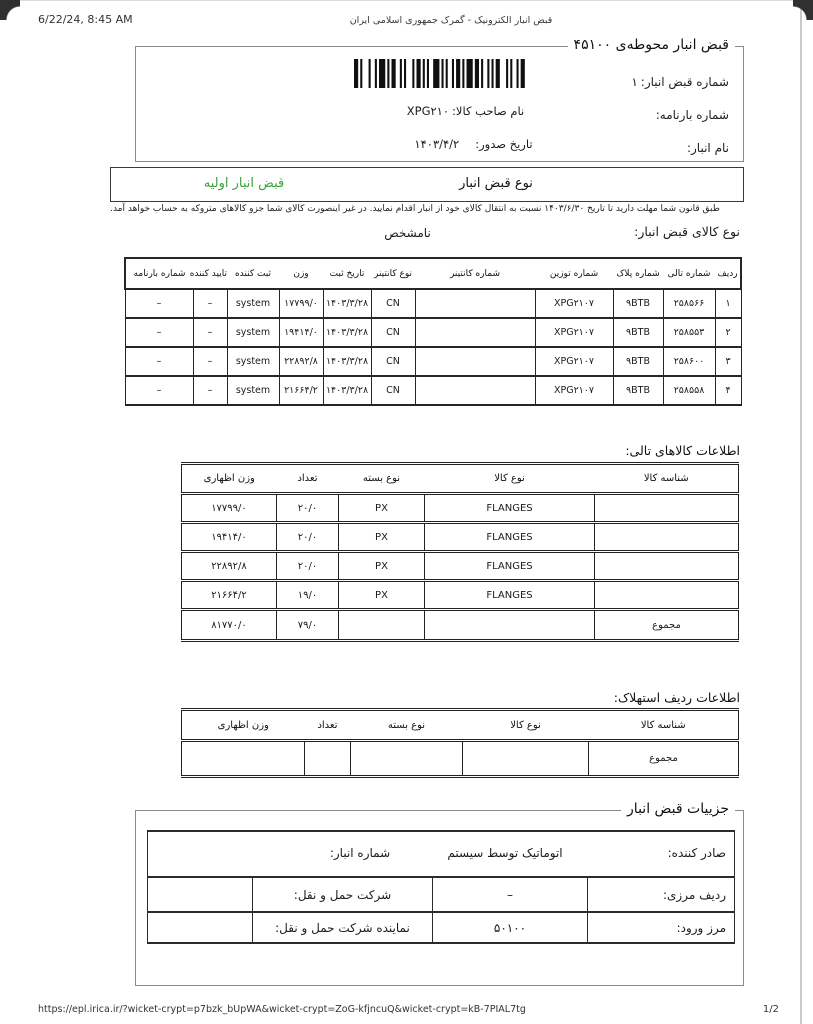 The height and width of the screenshot is (1024, 813). I want to click on details-row-border: ردیف مرزی: – شرکت حمل و نقل:, so click(441, 894).